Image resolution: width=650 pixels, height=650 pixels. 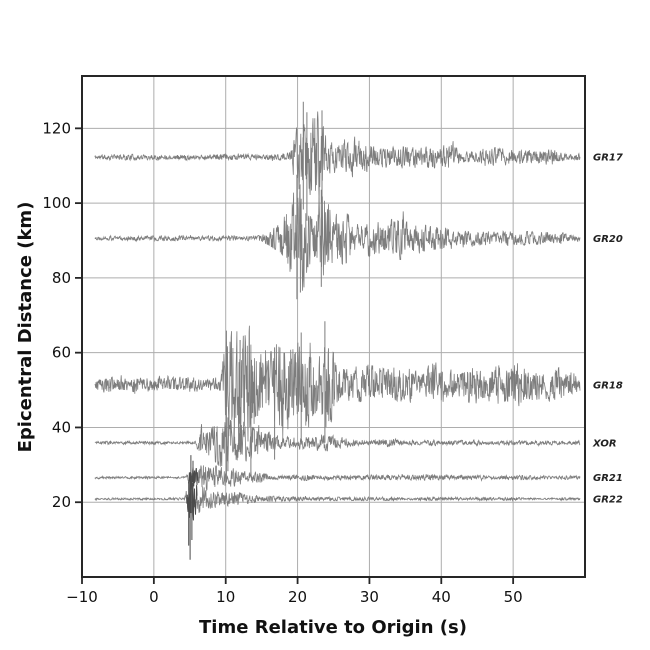 What do you see at coordinates (56, 203) in the screenshot?
I see `y-tick-label: 100` at bounding box center [56, 203].